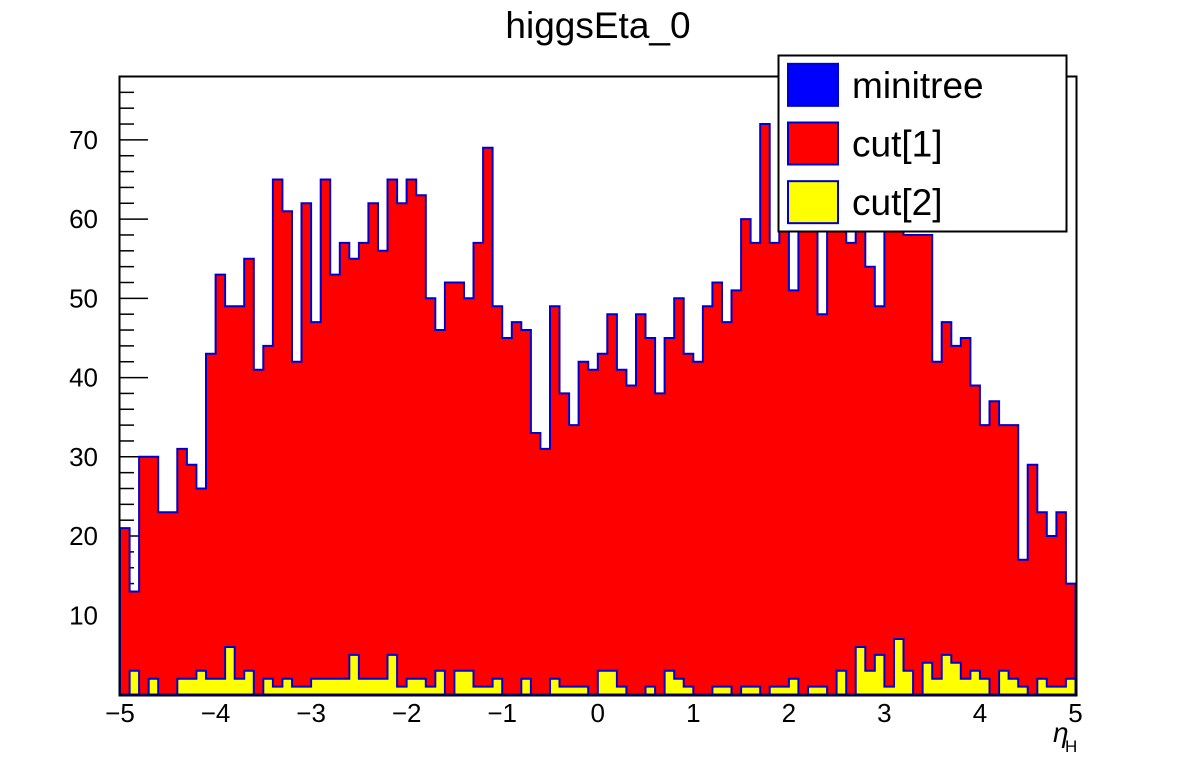 The height and width of the screenshot is (772, 1196). I want to click on x-tick-label: 0, so click(598, 713).